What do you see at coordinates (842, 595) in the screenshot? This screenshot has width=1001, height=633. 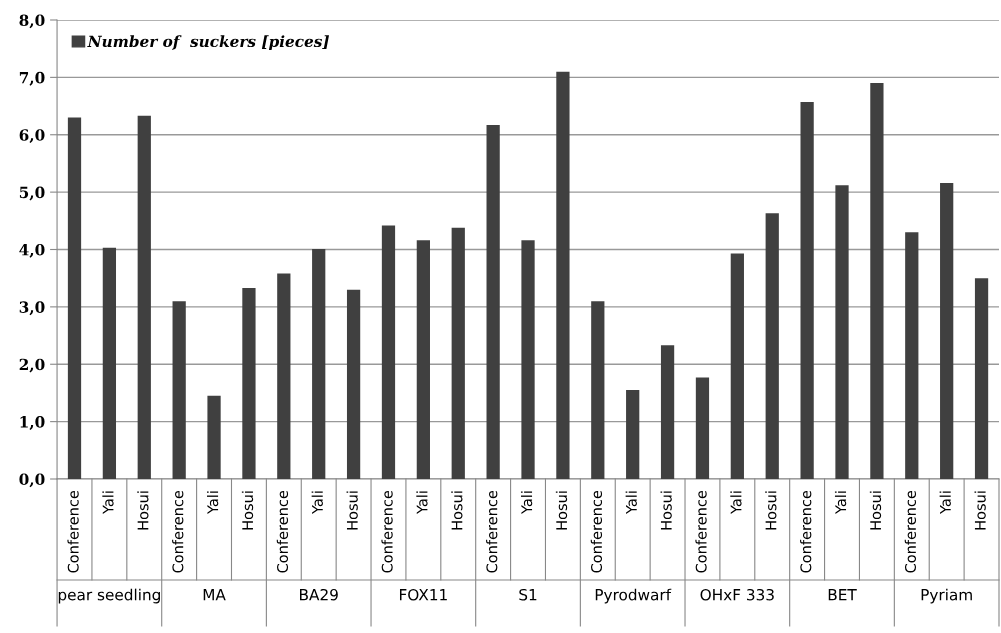 I see `text: BET` at bounding box center [842, 595].